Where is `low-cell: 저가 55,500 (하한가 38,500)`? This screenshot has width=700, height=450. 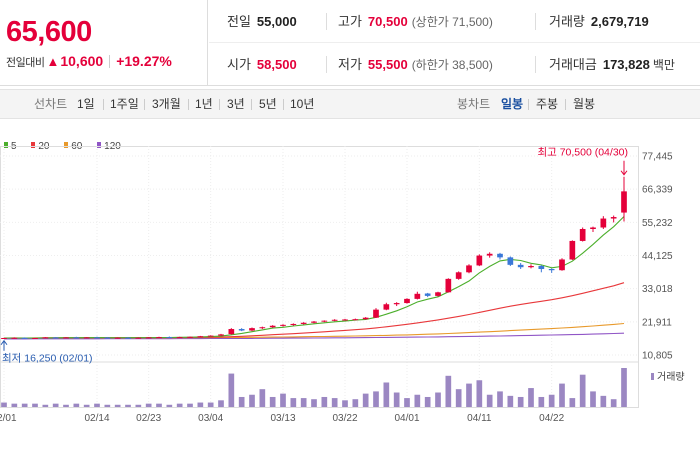
low-cell: 저가 55,500 (하한가 38,500) is located at coordinates (415, 64).